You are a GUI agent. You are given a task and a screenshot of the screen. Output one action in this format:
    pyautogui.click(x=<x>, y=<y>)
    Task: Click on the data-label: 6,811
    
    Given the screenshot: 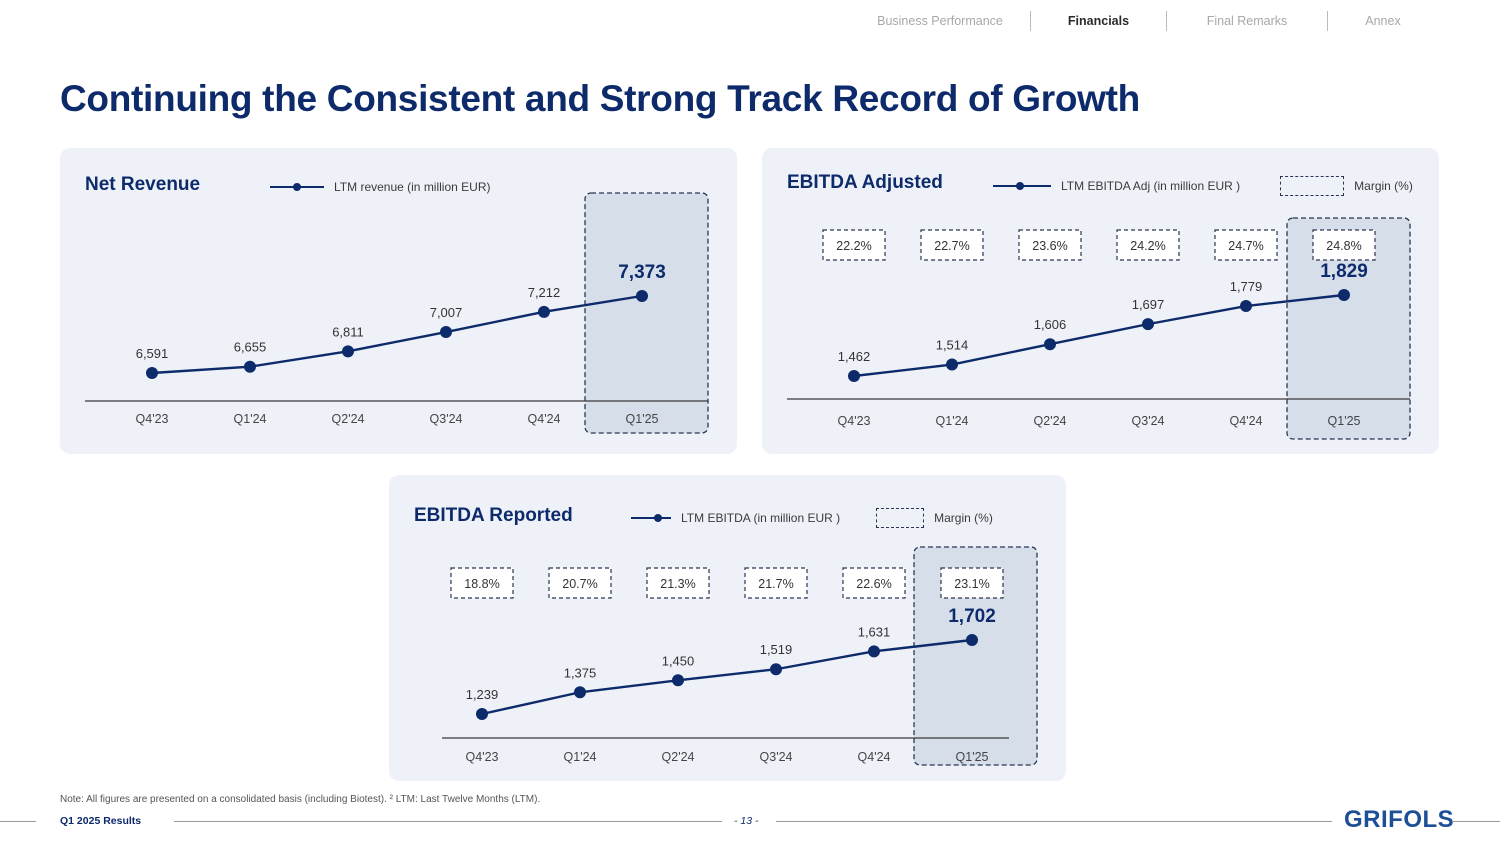 What is the action you would take?
    pyautogui.click(x=348, y=331)
    